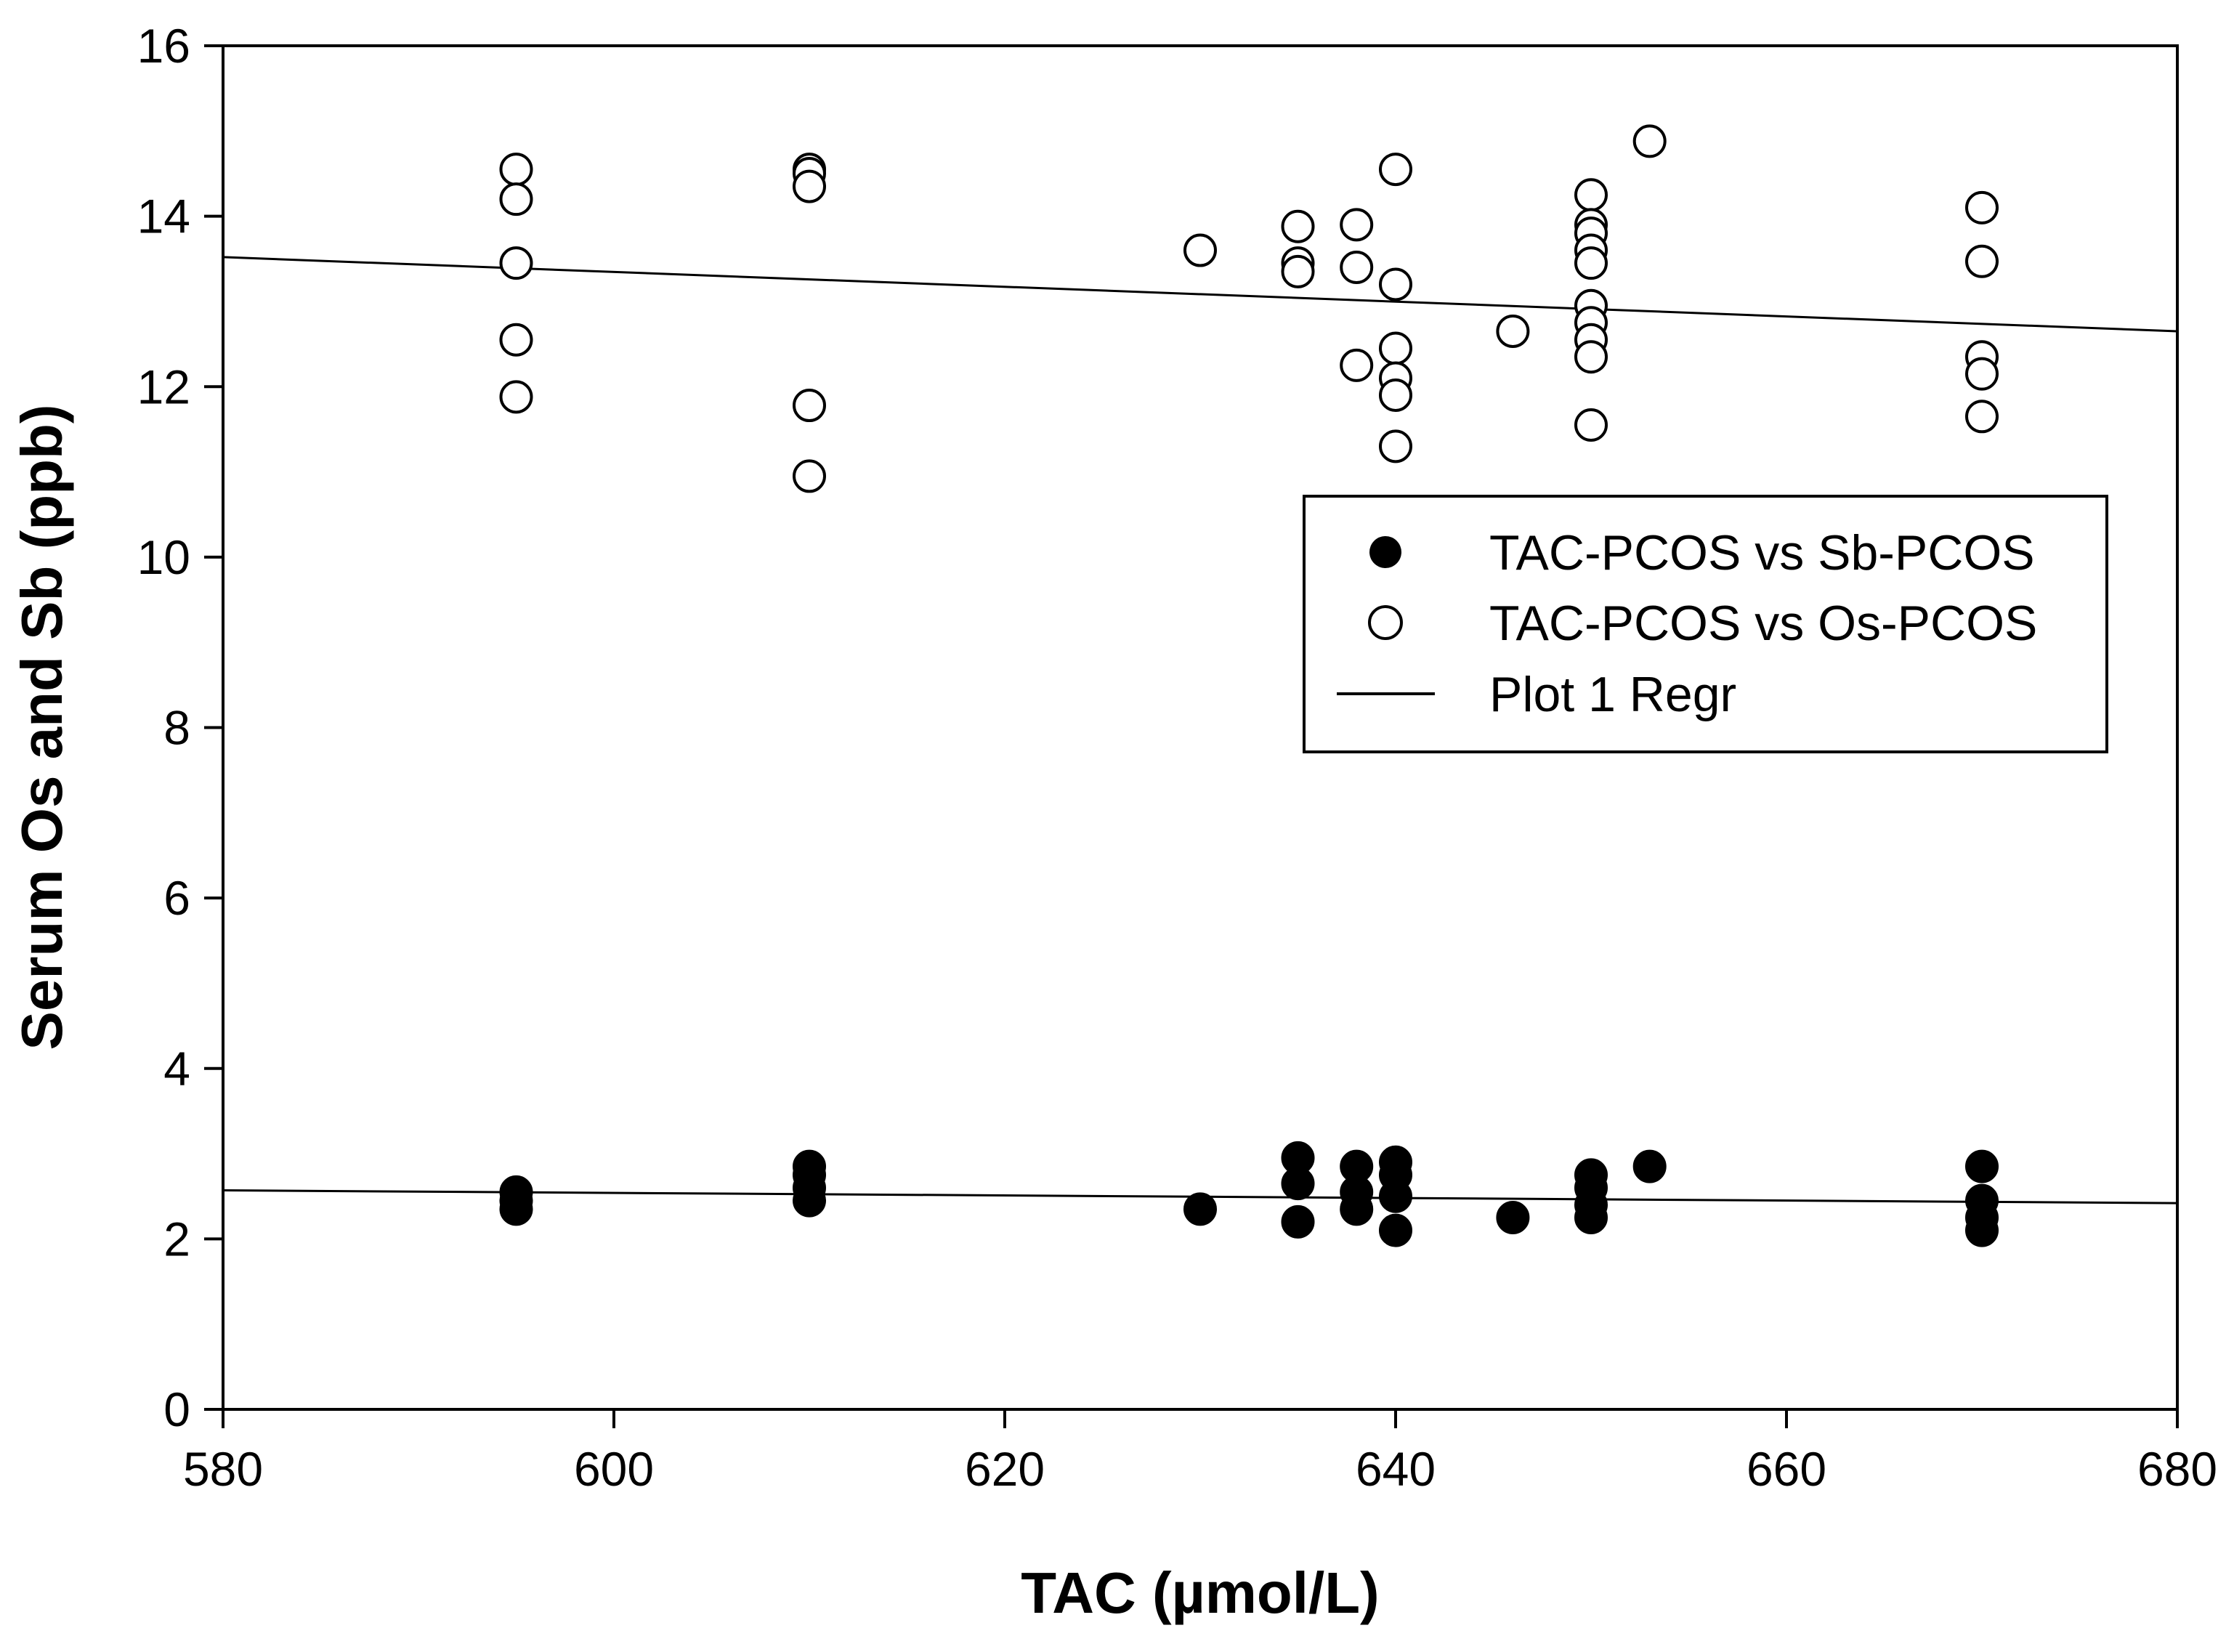  Describe the element at coordinates (1200, 1452) in the screenshot. I see `x-axis-ticks: 580 600 620 640 660 680` at that location.